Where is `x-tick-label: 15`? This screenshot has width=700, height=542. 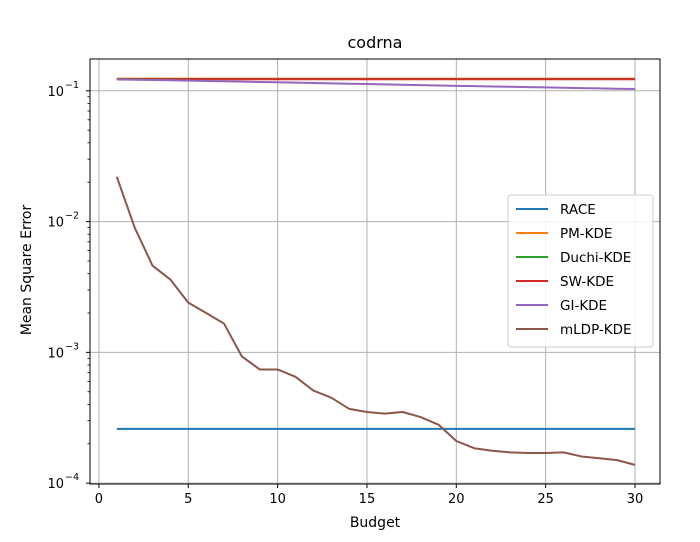
x-tick-label: 15 is located at coordinates (367, 499).